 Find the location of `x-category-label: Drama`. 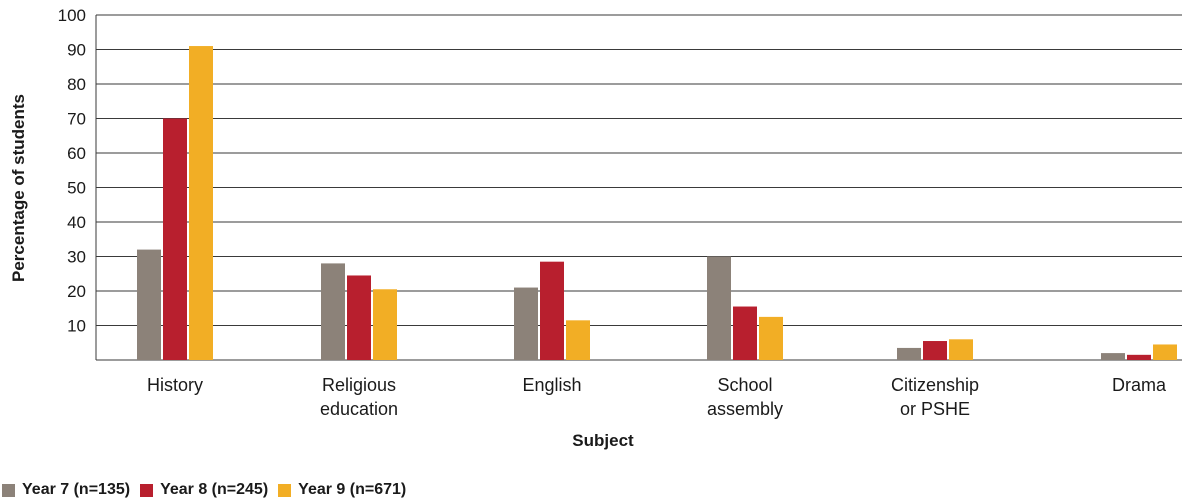

x-category-label: Drama is located at coordinates (1139, 385).